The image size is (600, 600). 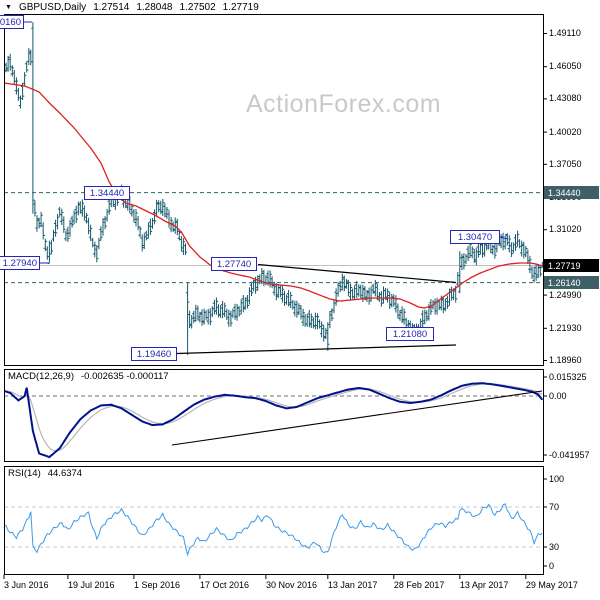 What do you see at coordinates (565, 163) in the screenshot?
I see `price-axis-label: 1.37050` at bounding box center [565, 163].